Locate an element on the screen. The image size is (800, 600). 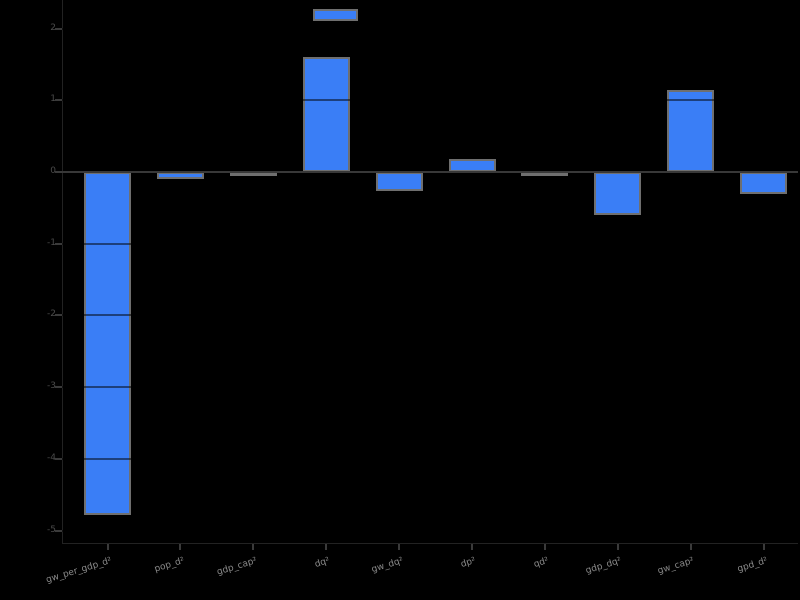
x-tick-label: gdp_dq² is located at coordinates (603, 566).